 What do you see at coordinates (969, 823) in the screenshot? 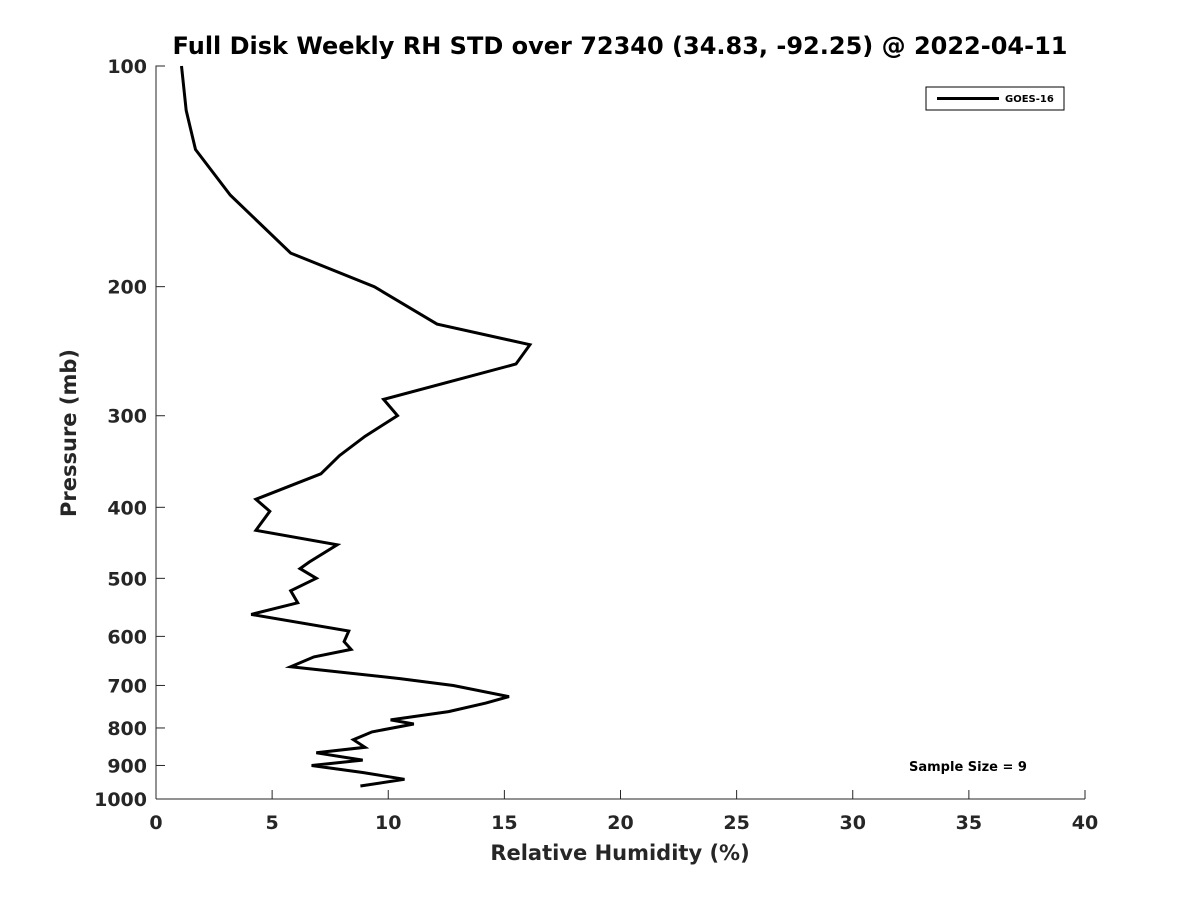
I see `x-tick-label: 35` at bounding box center [969, 823].